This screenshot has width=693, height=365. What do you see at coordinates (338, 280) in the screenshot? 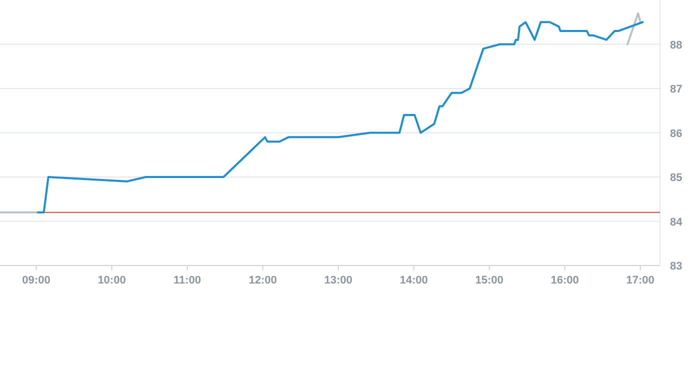
I see `x-tick-label: 13:00` at bounding box center [338, 280].